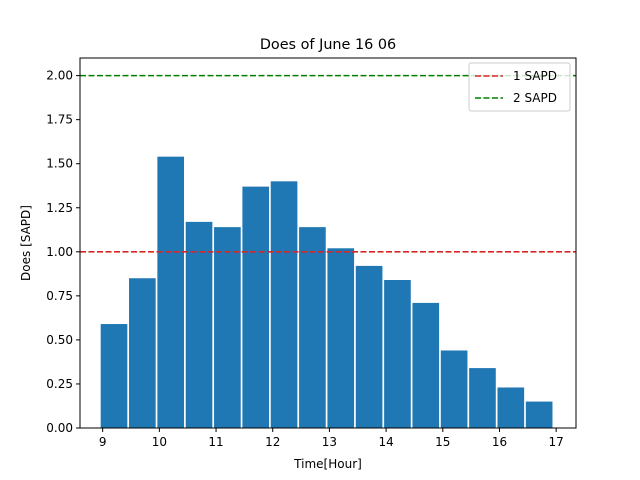 The height and width of the screenshot is (480, 640). Describe the element at coordinates (499, 442) in the screenshot. I see `x-tick-label-7: 16` at that location.